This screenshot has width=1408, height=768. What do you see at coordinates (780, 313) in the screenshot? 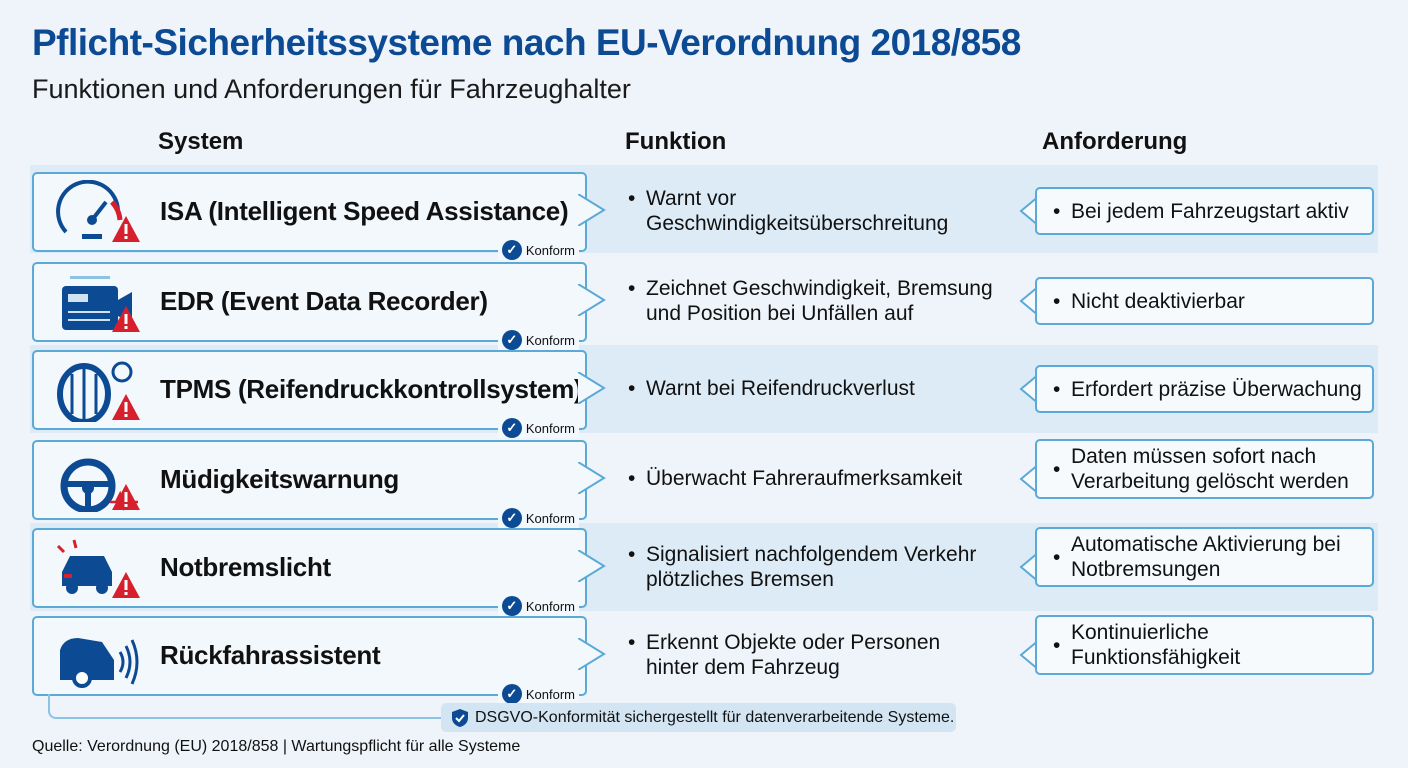
I see `function-line: und Position bei Unfällen auf` at bounding box center [780, 313].